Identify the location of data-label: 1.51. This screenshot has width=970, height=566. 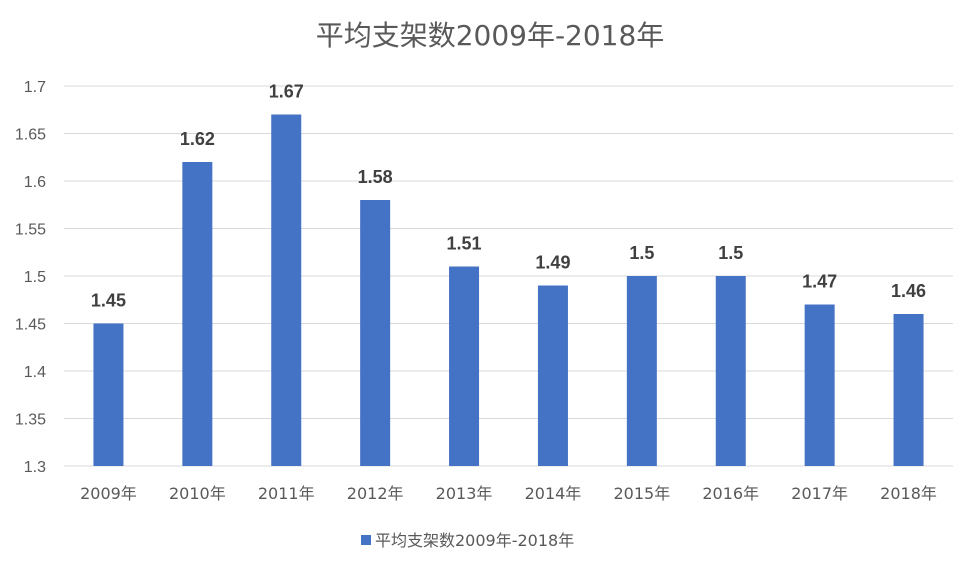
(464, 244).